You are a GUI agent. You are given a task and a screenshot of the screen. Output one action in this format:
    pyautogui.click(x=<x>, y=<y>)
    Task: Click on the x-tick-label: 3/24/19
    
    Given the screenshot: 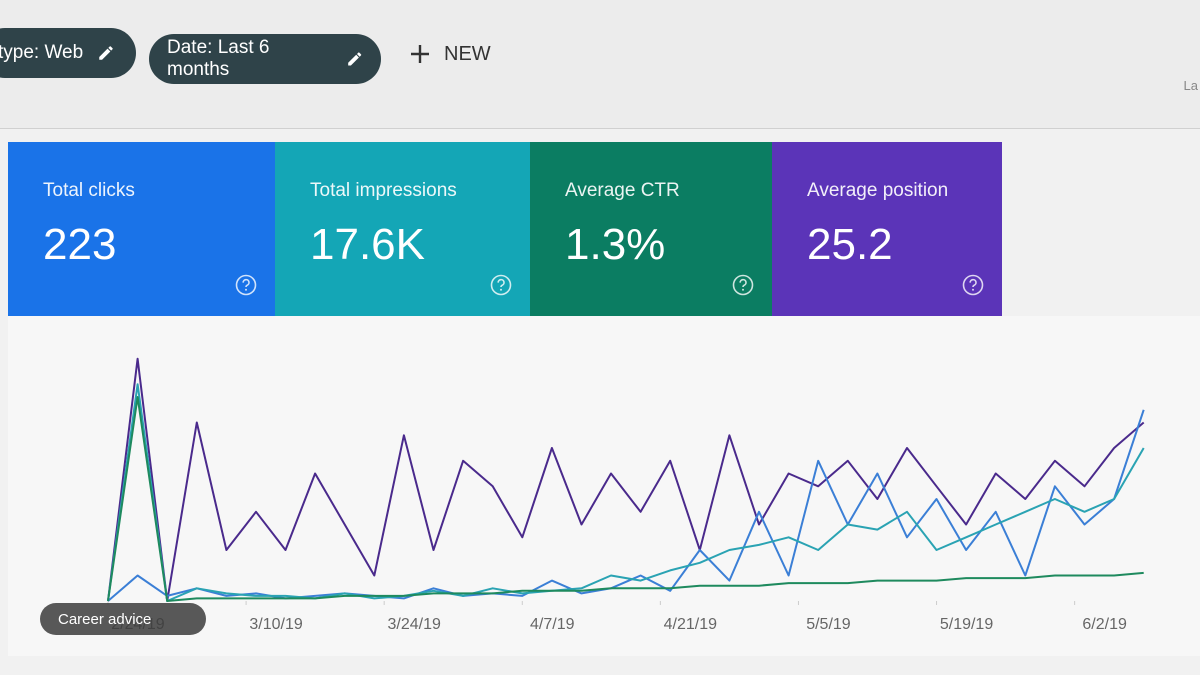 What is the action you would take?
    pyautogui.click(x=413, y=624)
    